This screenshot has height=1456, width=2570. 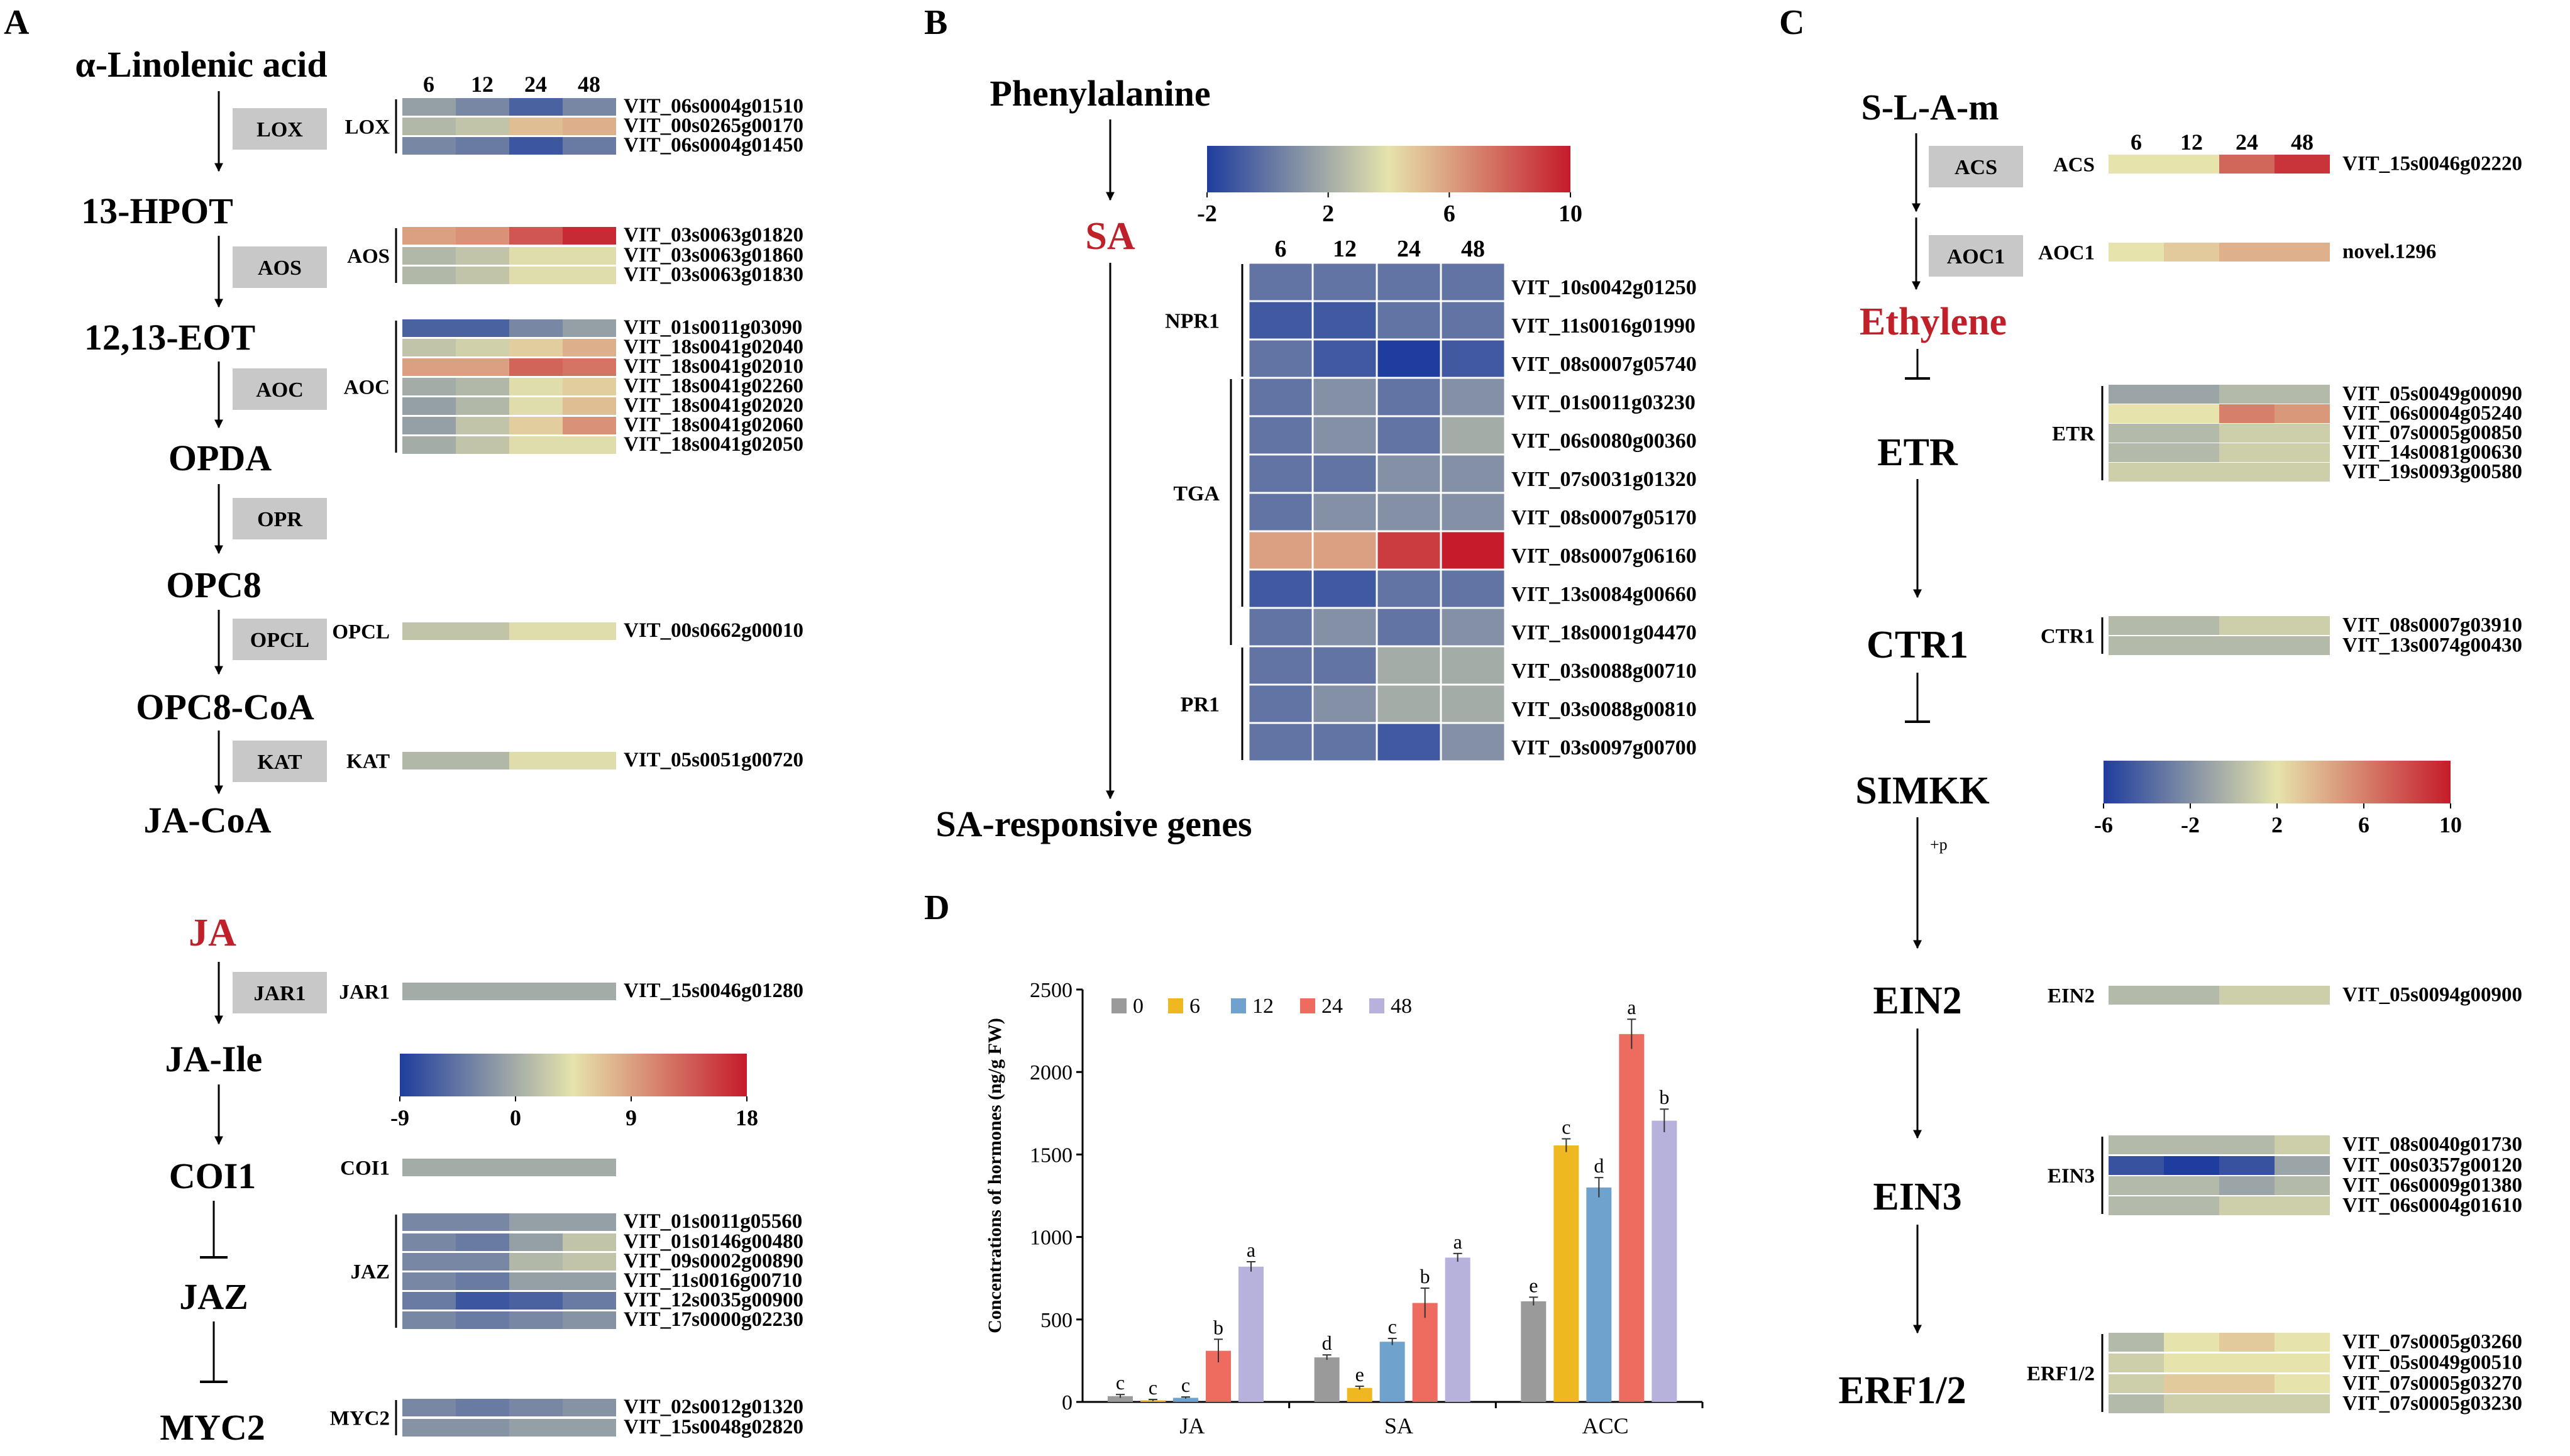 I want to click on hormone-ethylene: Ethylene, so click(x=1933, y=322).